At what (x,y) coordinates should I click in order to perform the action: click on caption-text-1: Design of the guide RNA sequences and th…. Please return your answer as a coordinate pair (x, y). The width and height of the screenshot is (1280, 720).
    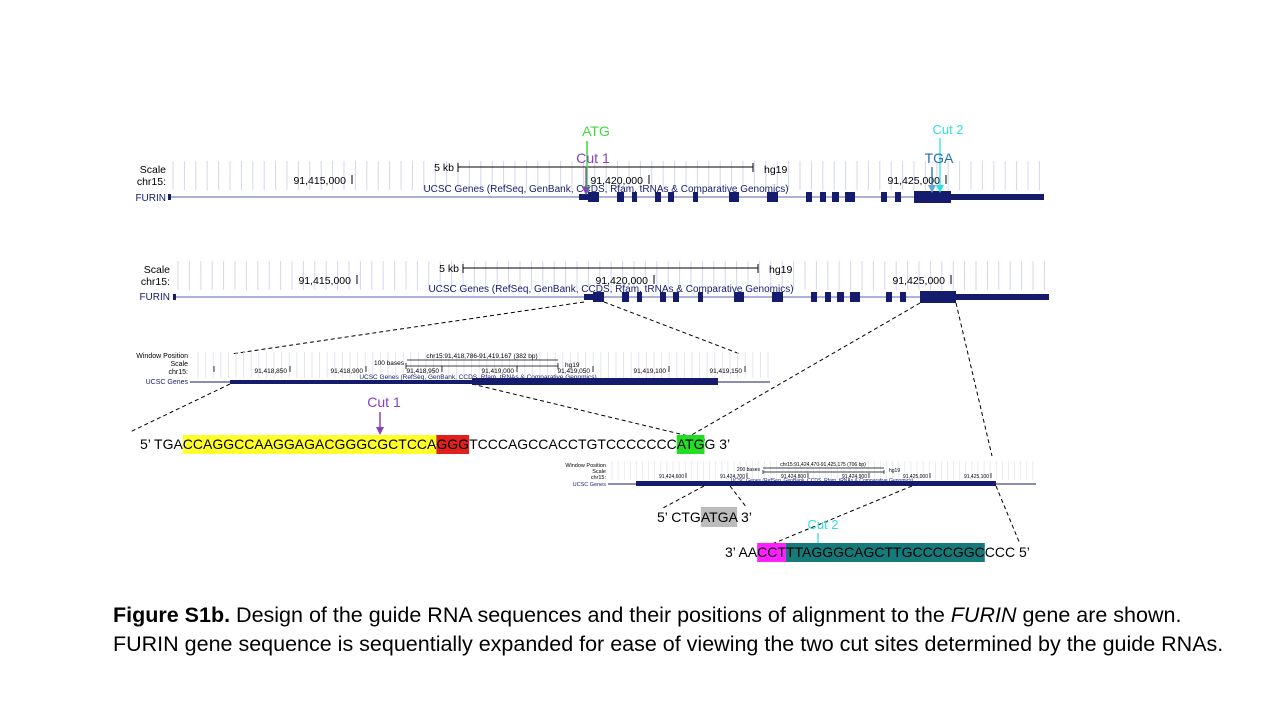
    Looking at the image, I should click on (590, 615).